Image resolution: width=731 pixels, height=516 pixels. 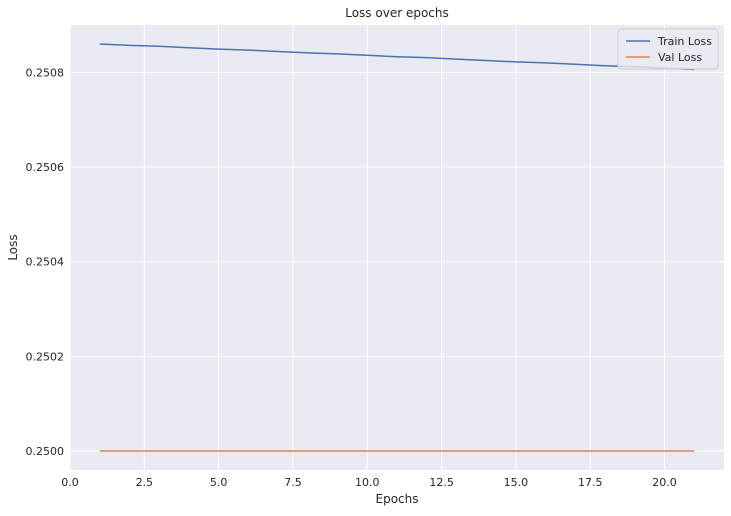 I want to click on x-tick-label: 0.0, so click(x=70, y=482).